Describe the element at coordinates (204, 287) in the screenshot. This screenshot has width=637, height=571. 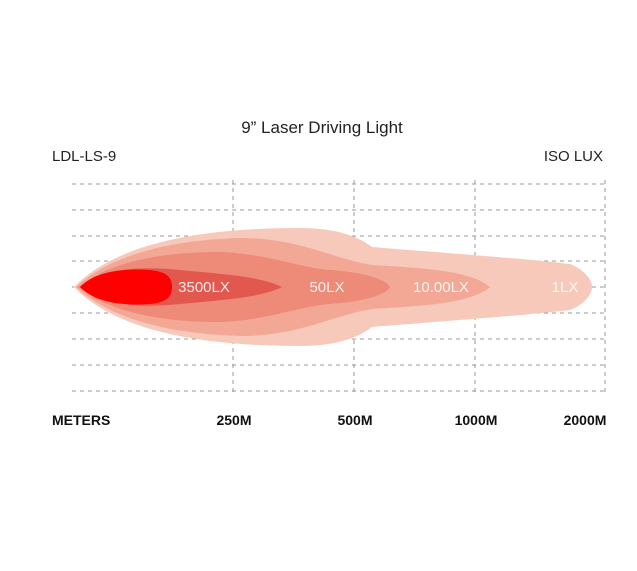
I see `zone-label-3500lx: 3500LX` at that location.